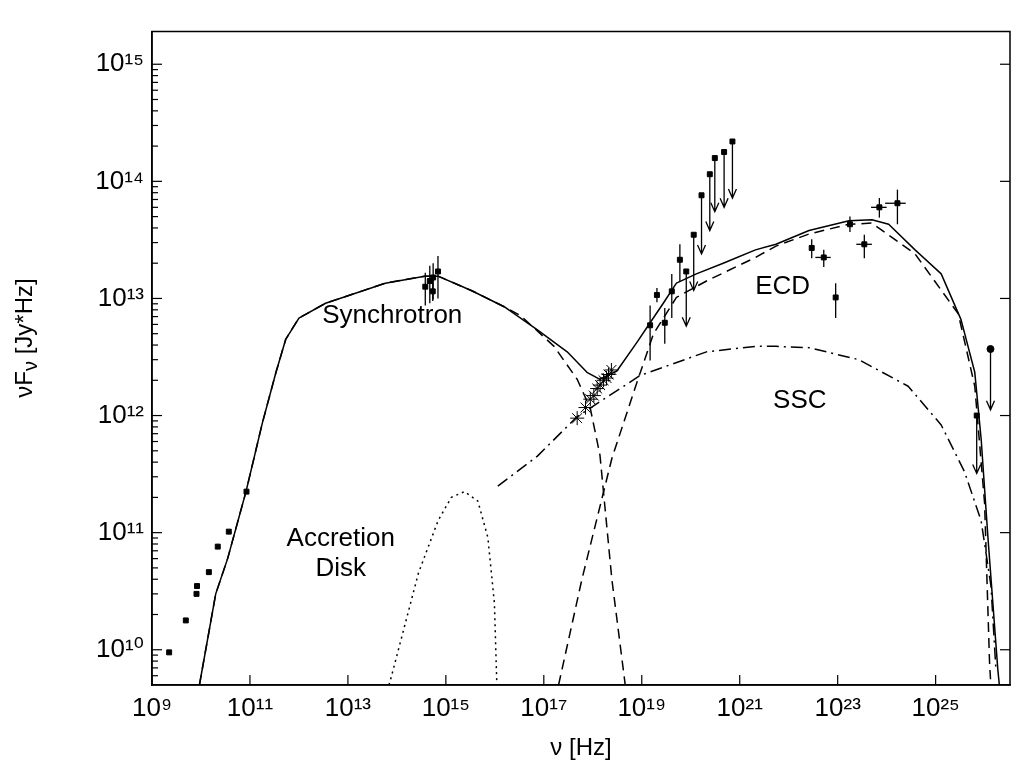 This screenshot has height=767, width=1018. I want to click on y-tick-label: 10¹¹, so click(121, 530).